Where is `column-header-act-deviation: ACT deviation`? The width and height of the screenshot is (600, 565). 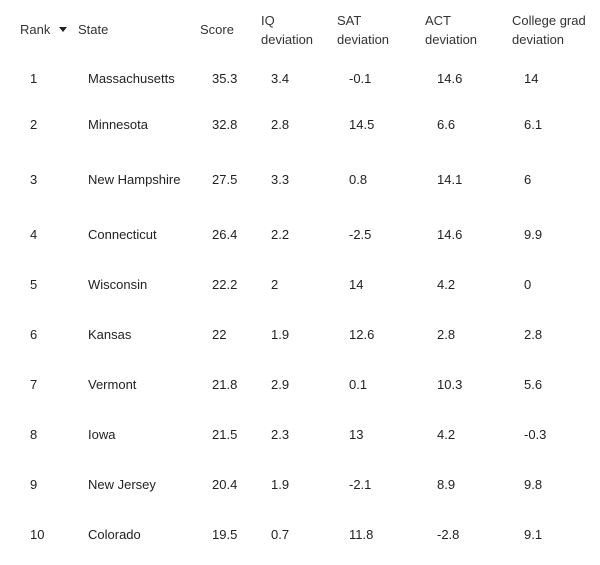 column-header-act-deviation: ACT deviation is located at coordinates (468, 29).